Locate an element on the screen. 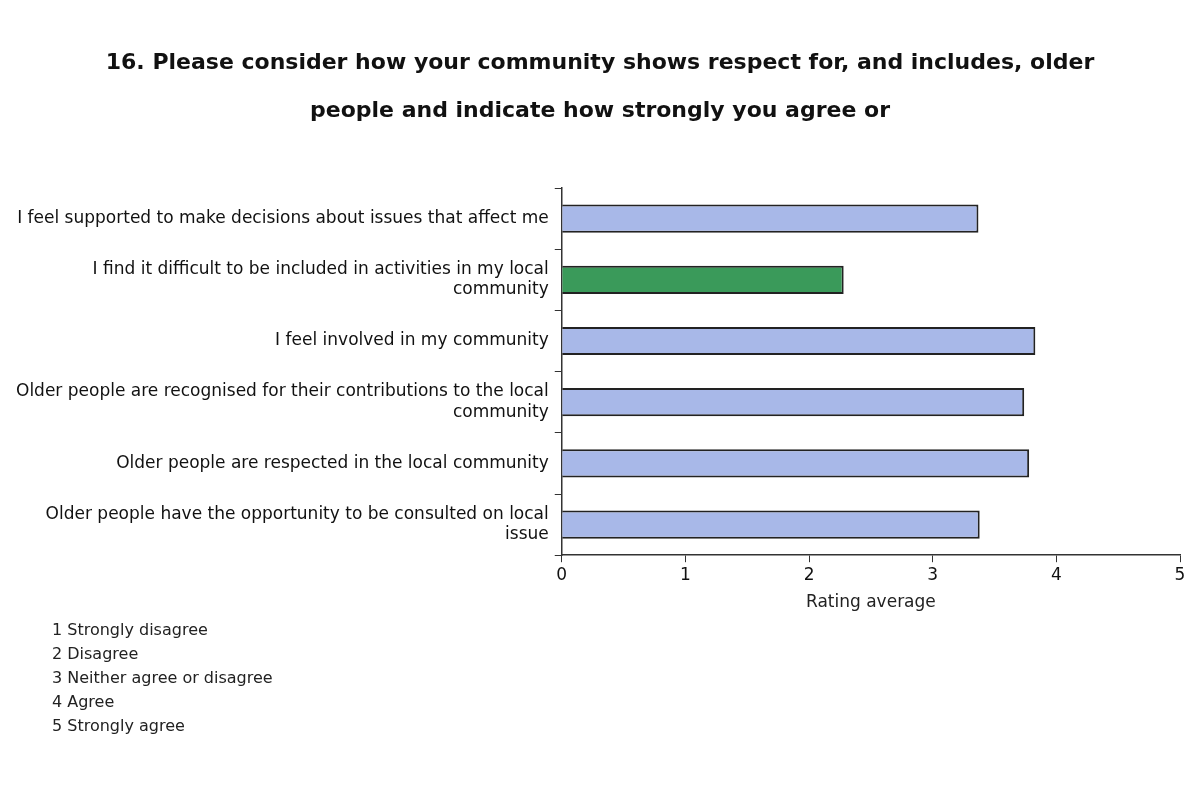 Image resolution: width=1202 pixels, height=789 pixels. x-tick-label: 2 is located at coordinates (809, 573).